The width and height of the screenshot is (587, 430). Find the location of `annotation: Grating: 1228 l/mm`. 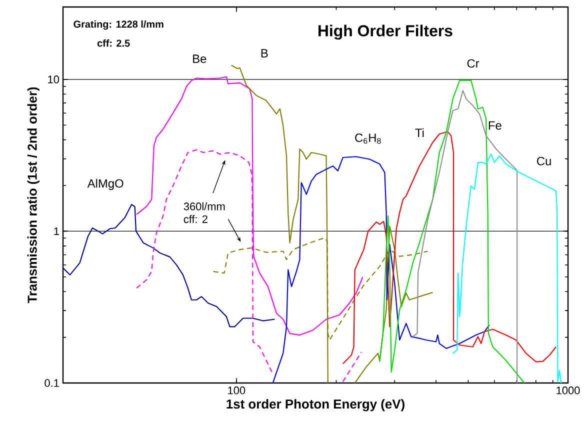

annotation: Grating: 1228 l/mm is located at coordinates (119, 25).